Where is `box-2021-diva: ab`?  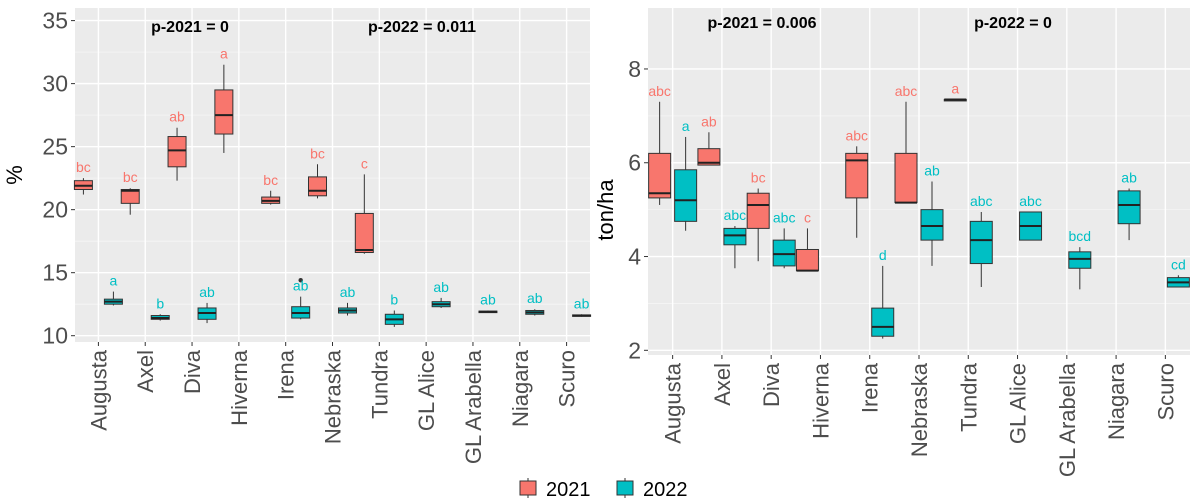
box-2021-diva: ab is located at coordinates (177, 145).